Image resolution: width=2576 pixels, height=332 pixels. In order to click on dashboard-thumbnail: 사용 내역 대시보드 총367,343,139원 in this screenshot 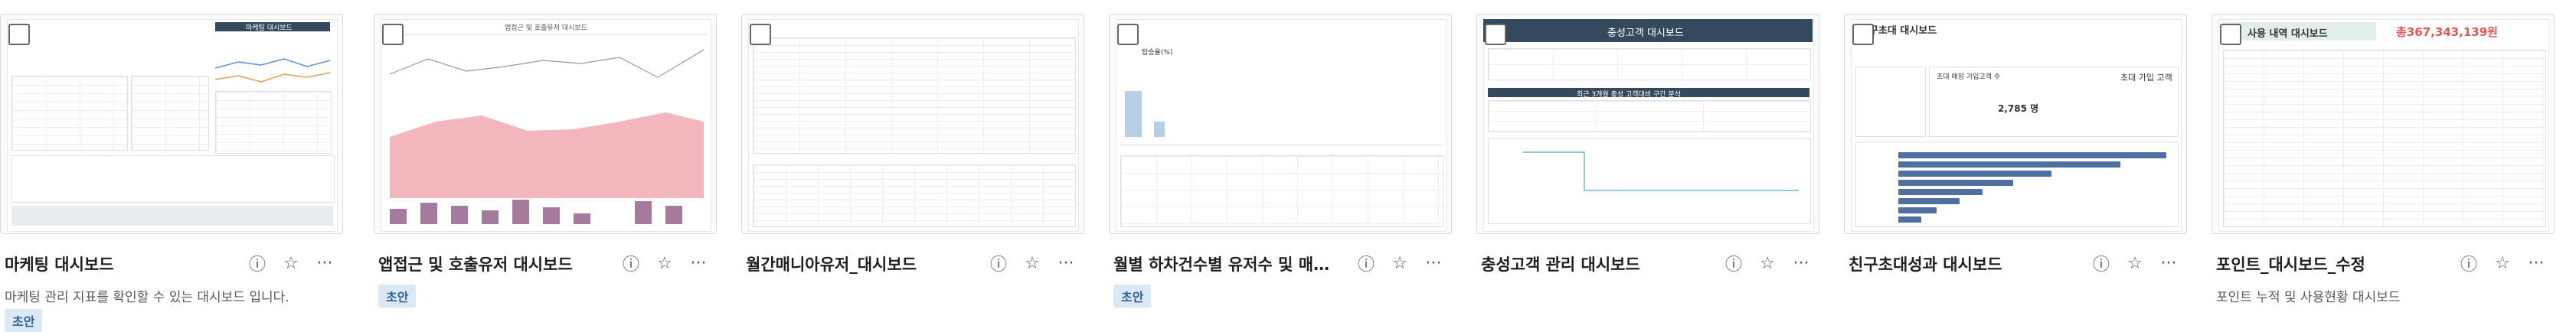, I will do `click(2383, 124)`.